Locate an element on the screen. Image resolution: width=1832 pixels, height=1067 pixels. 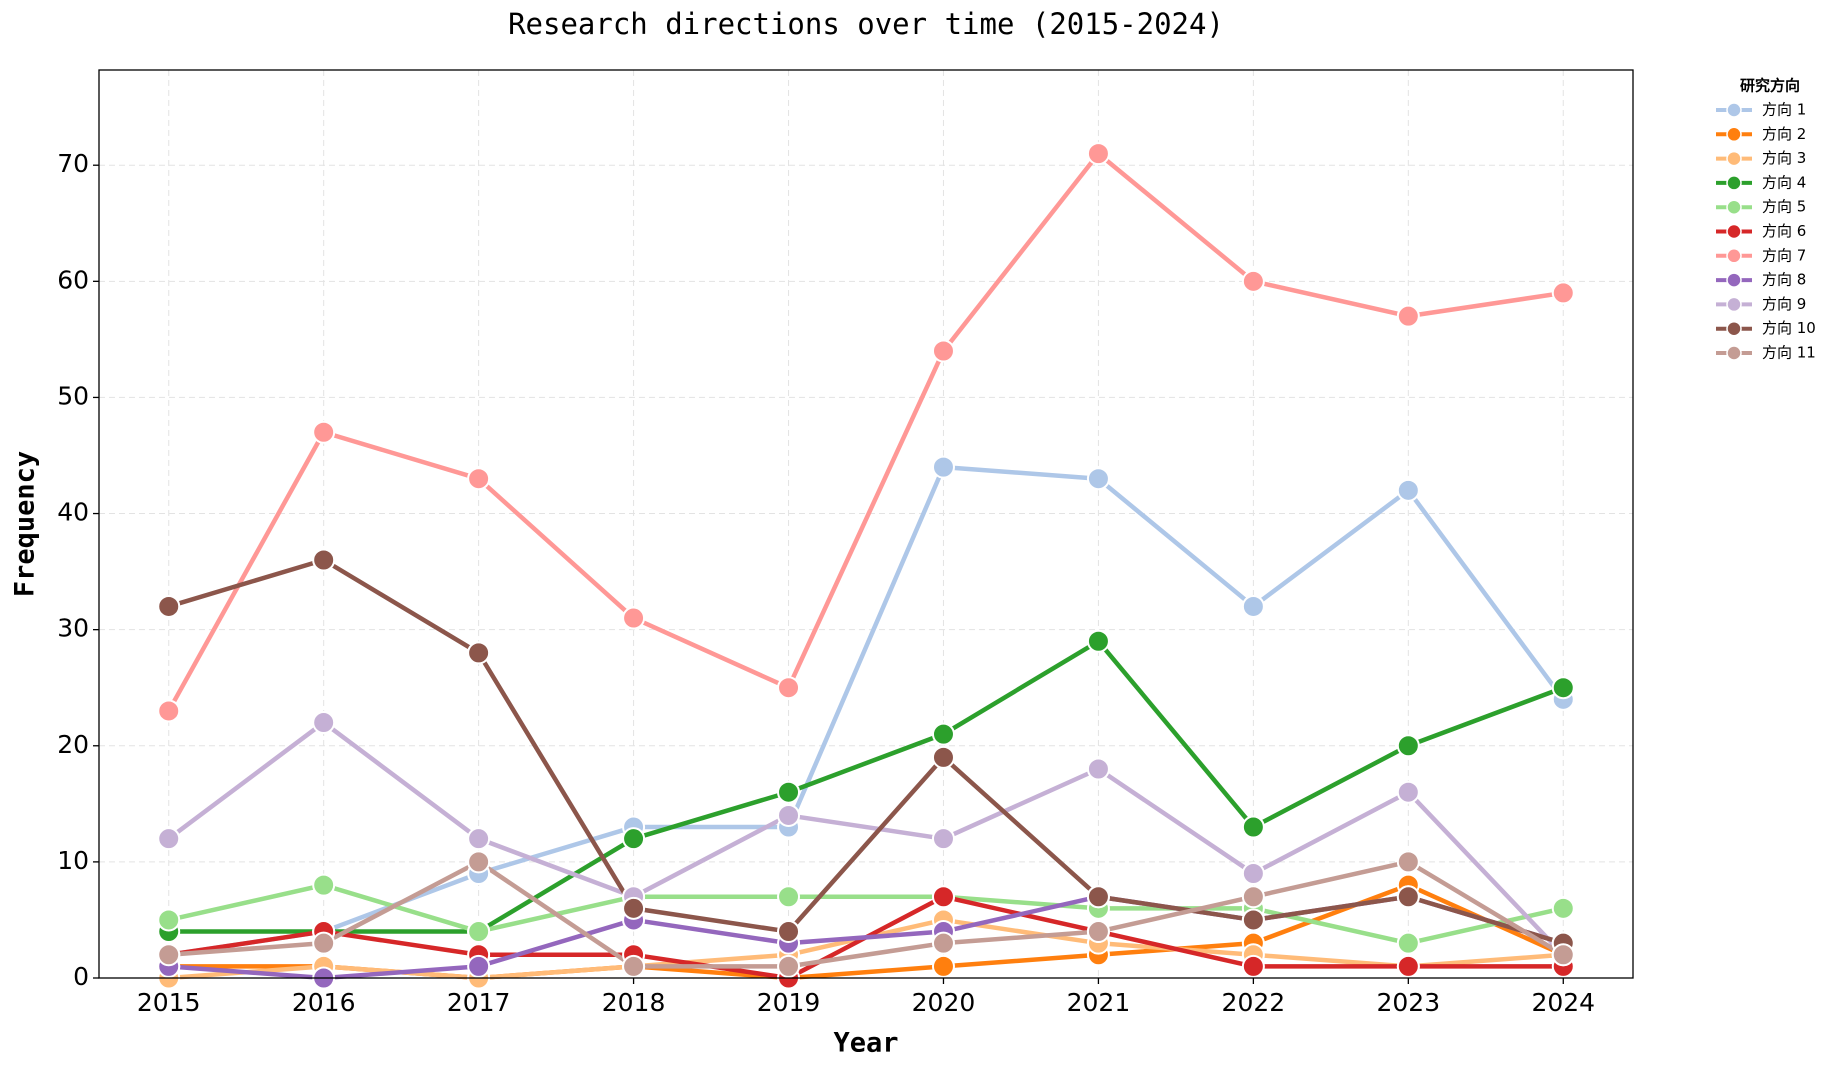
legend-label: 方向 10 is located at coordinates (1789, 328).